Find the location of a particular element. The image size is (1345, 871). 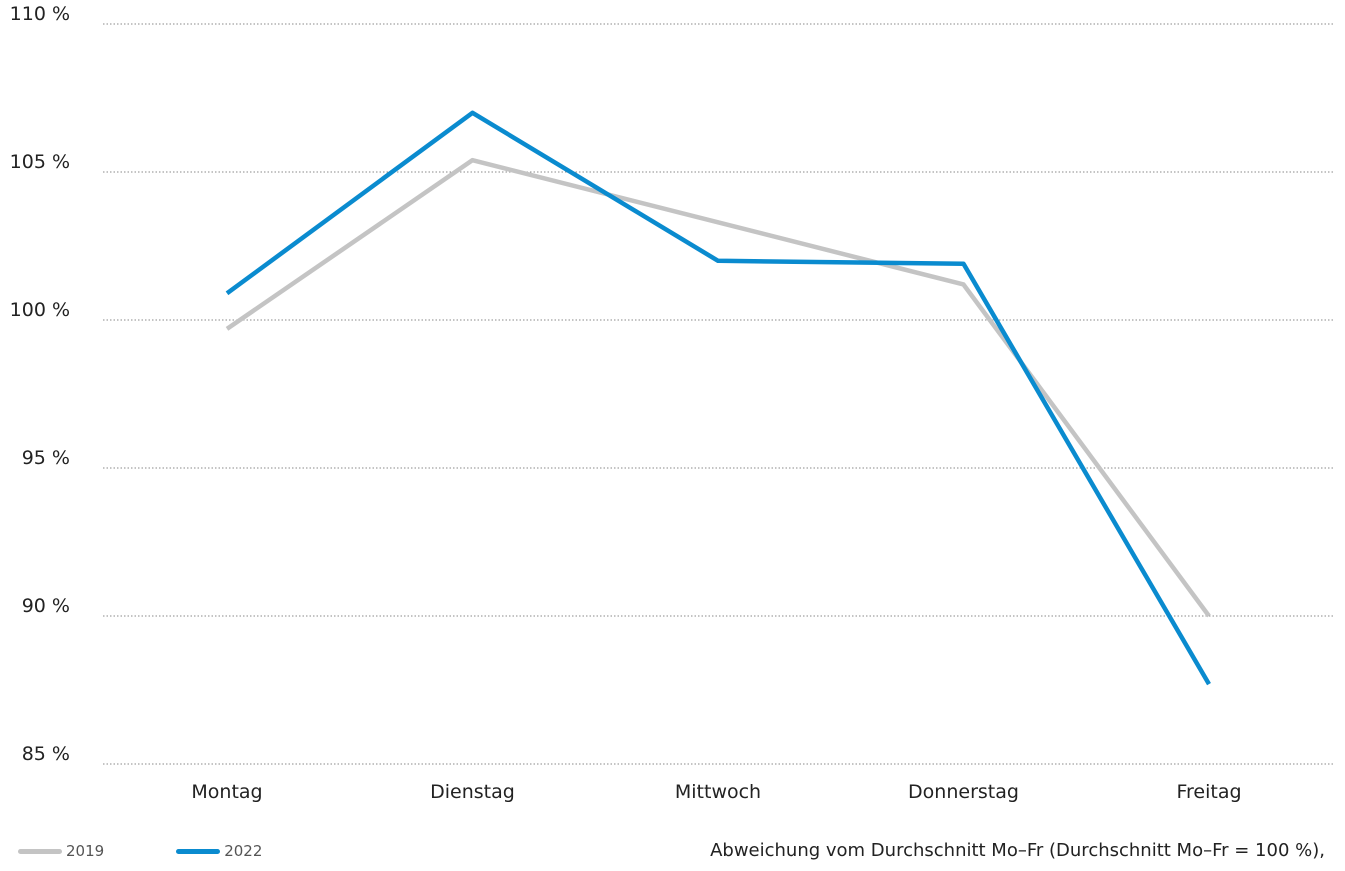

legend-label-2022: 2022 is located at coordinates (243, 851).